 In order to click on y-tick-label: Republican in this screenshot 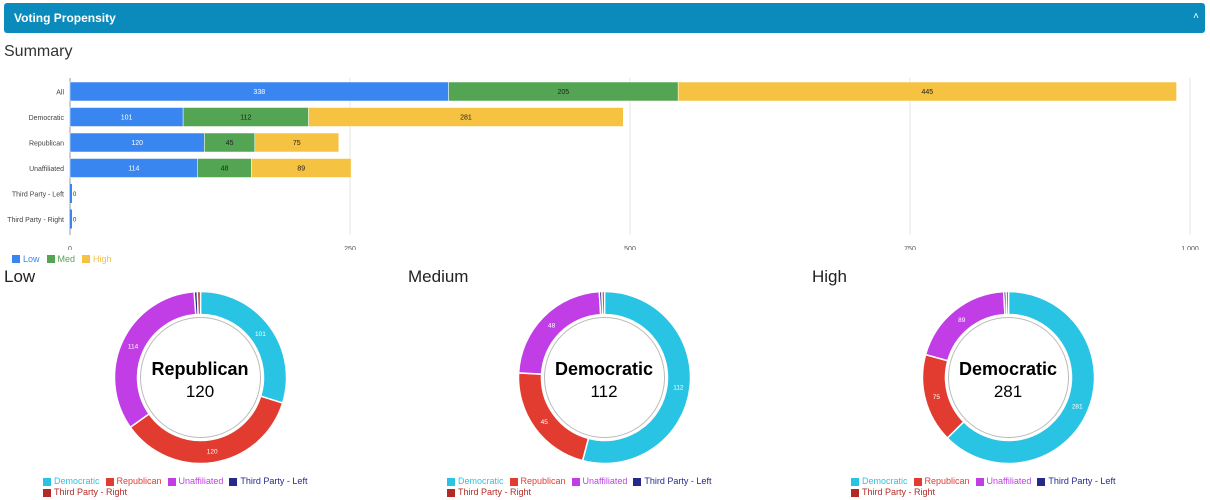, I will do `click(46, 144)`.